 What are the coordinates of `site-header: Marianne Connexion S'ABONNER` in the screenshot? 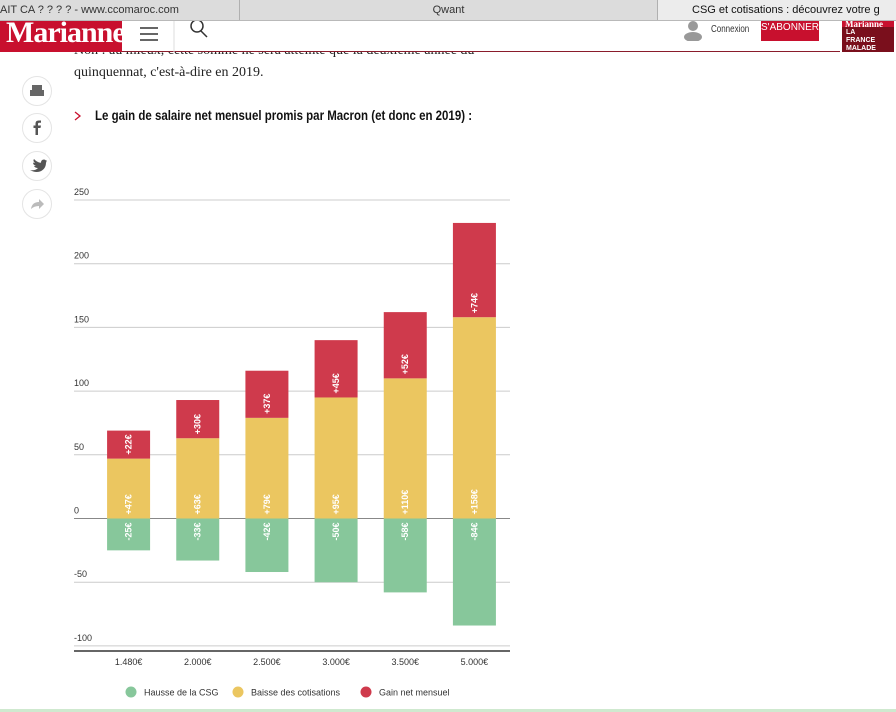 It's located at (420, 36).